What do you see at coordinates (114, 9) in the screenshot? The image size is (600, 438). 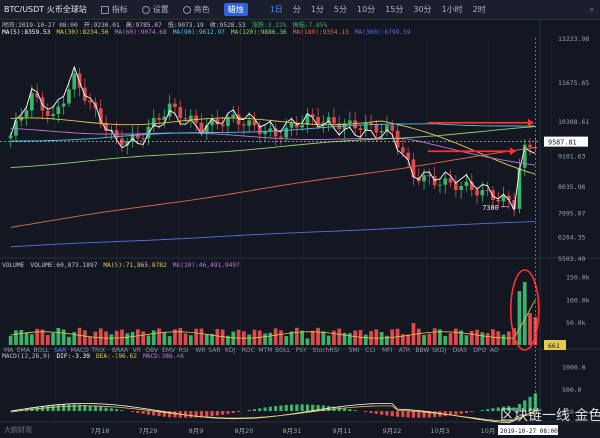 I see `indicator-button: 指标` at bounding box center [114, 9].